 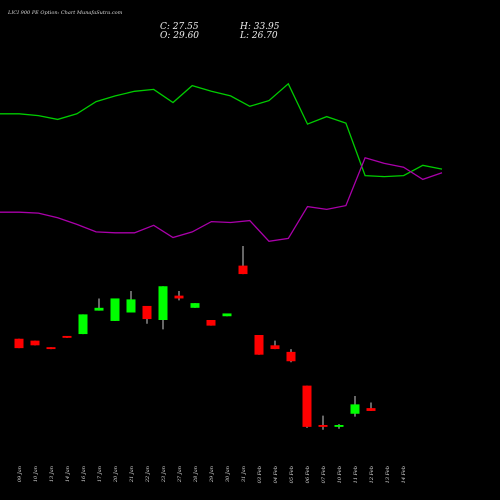 I want to click on x-tick-label: 20 Jan, so click(x=116, y=474).